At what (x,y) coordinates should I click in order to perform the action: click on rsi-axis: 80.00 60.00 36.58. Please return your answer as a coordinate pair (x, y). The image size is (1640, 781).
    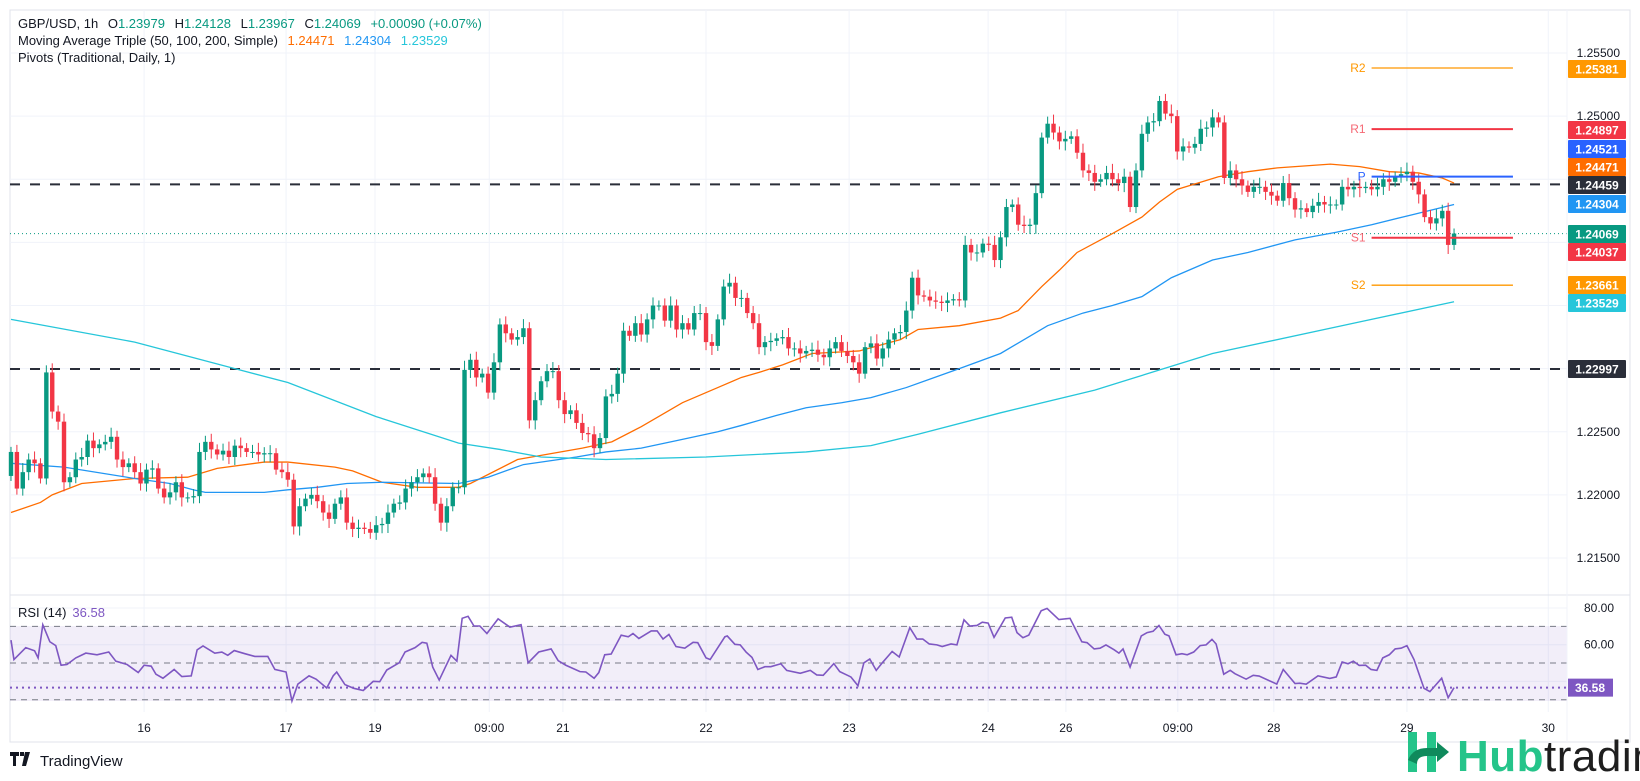
    Looking at the image, I should click on (1591, 649).